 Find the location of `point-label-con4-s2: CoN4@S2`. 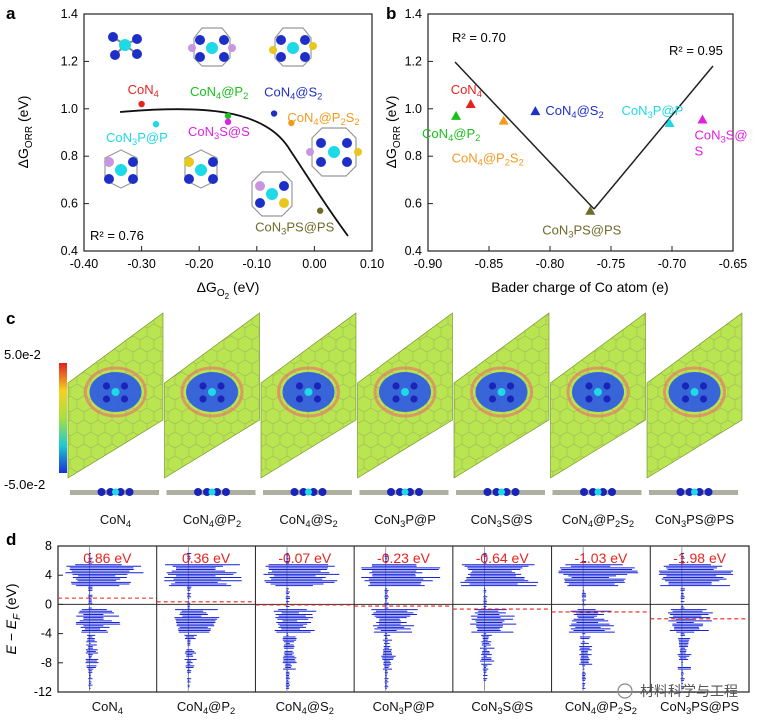

point-label-con4-s2: CoN4@S2 is located at coordinates (574, 111).